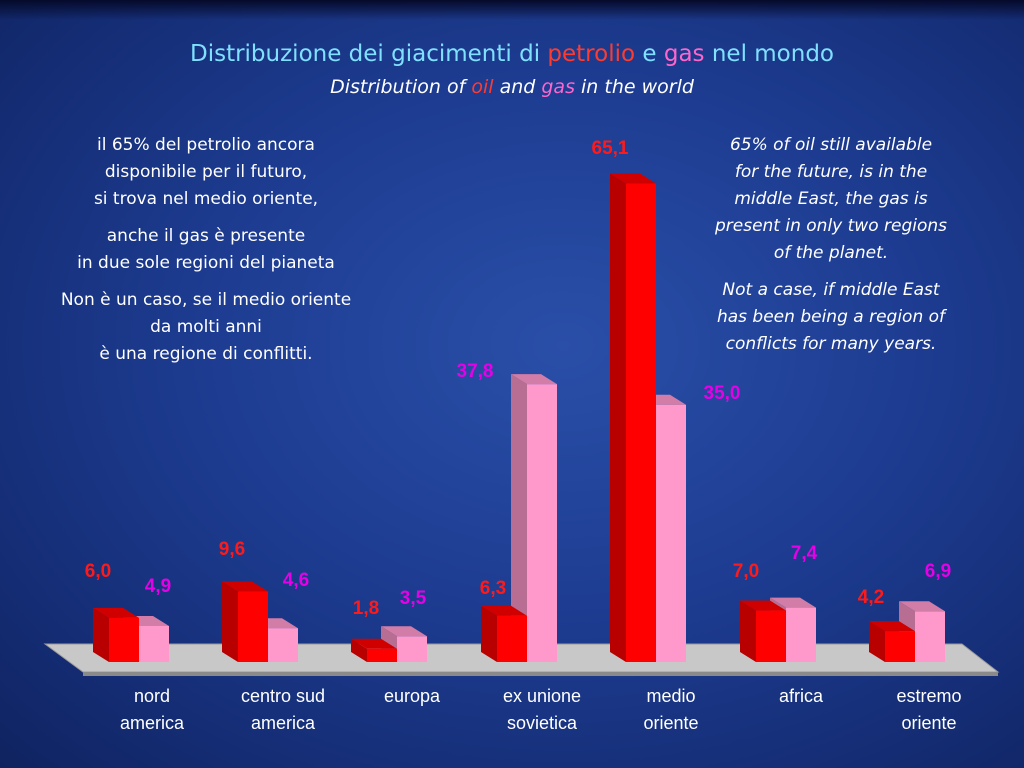 This screenshot has width=1024, height=768. Describe the element at coordinates (413, 598) in the screenshot. I see `gas-value-label-2: 3,5` at that location.